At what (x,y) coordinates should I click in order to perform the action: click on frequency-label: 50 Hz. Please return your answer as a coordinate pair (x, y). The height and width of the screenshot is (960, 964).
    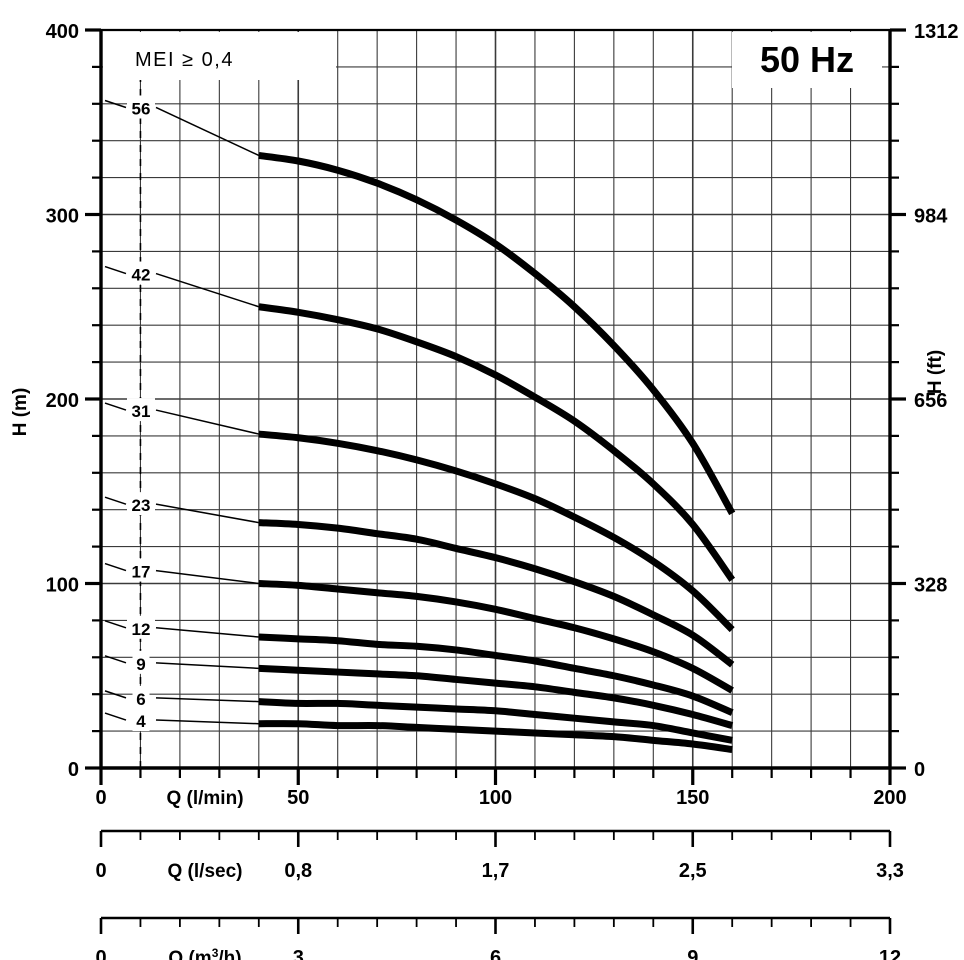
    Looking at the image, I should click on (807, 59).